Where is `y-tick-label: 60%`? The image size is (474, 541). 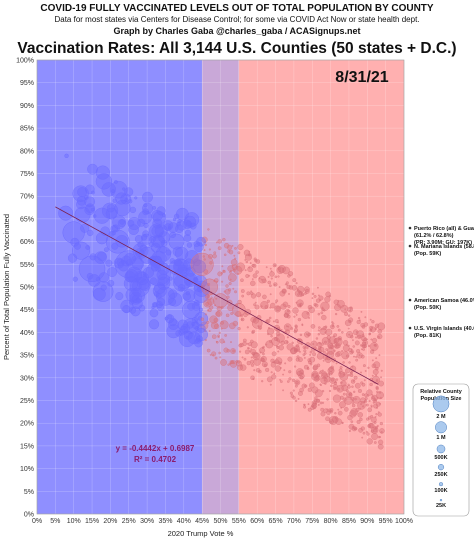 y-tick-label: 60% is located at coordinates (27, 242).